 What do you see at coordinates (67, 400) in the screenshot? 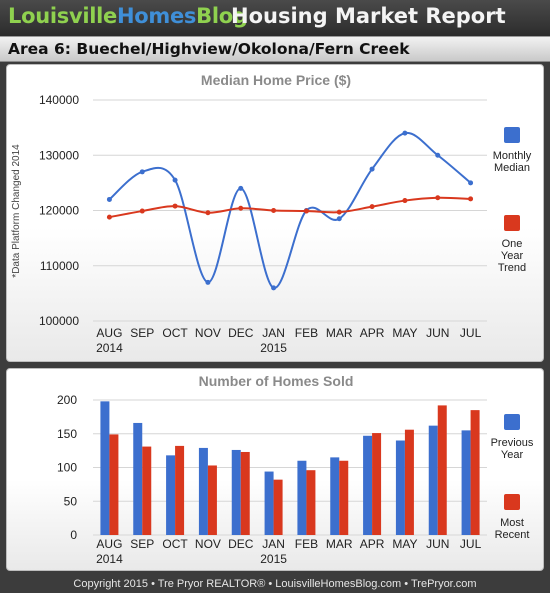
I see `y-tick-label: 200` at bounding box center [67, 400].